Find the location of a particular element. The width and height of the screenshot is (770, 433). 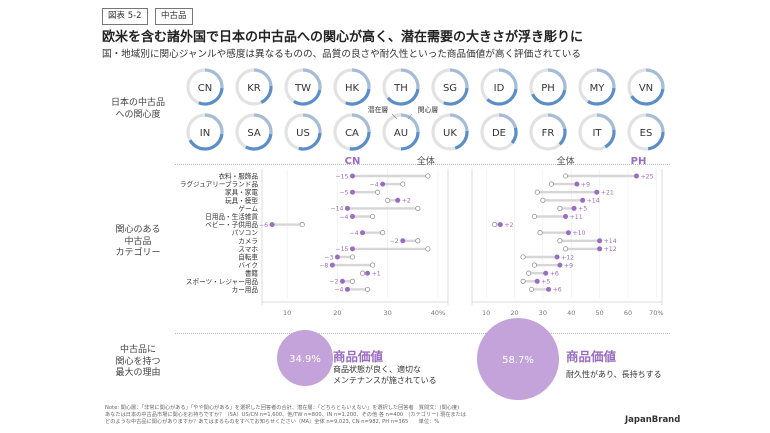

ph-diff-label: +2 is located at coordinates (508, 225).